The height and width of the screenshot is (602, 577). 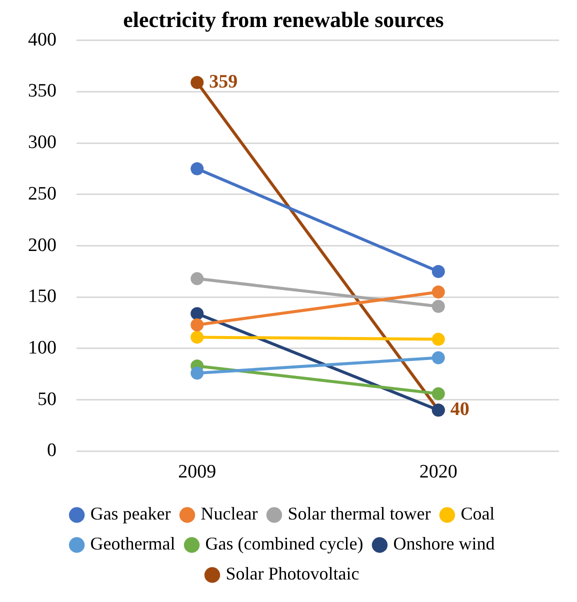 I want to click on y-tick-label: 250, so click(x=42, y=193).